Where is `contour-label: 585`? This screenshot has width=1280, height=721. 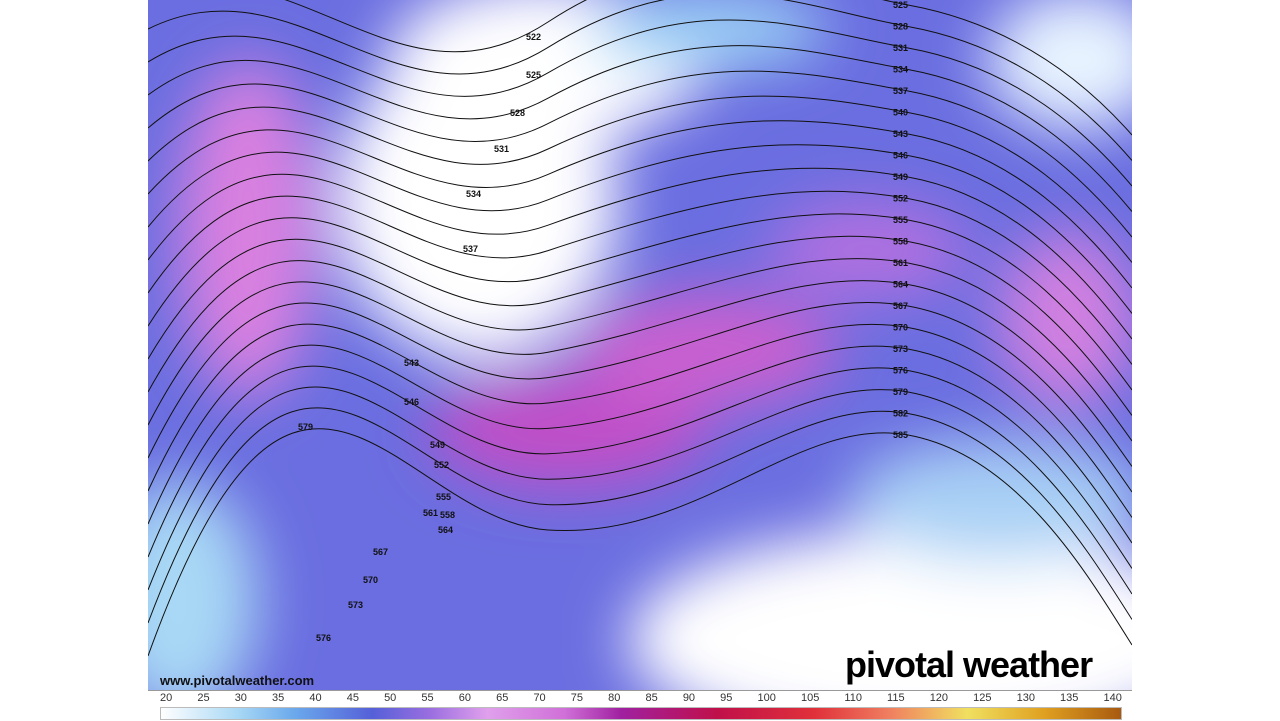
contour-label: 585 is located at coordinates (900, 435).